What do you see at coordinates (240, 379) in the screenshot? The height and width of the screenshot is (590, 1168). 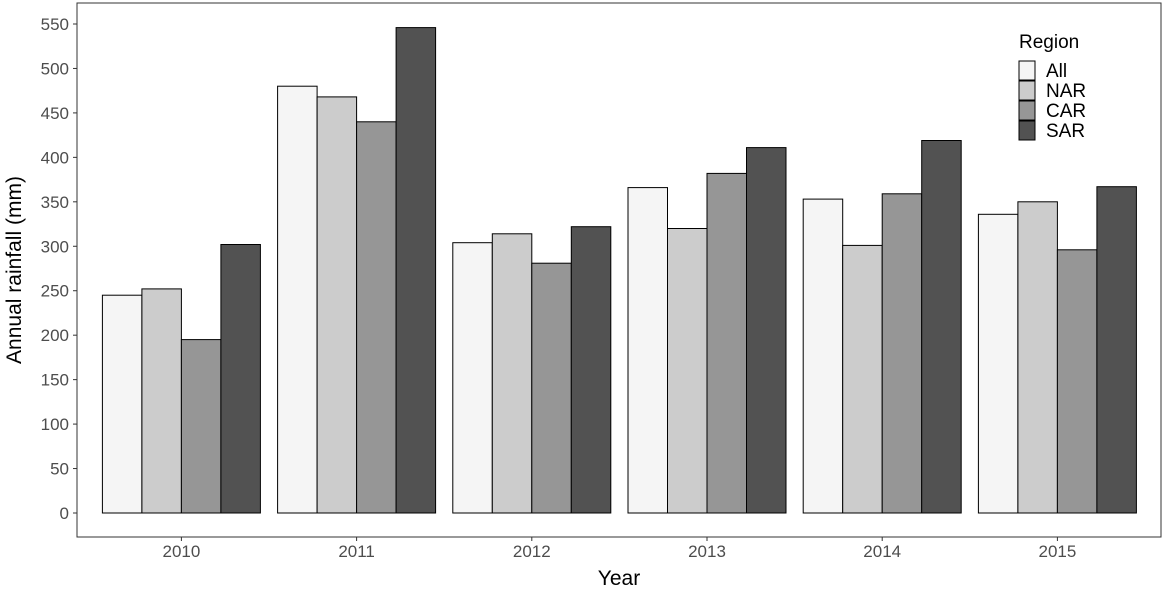 I see `bar-sar-2010` at bounding box center [240, 379].